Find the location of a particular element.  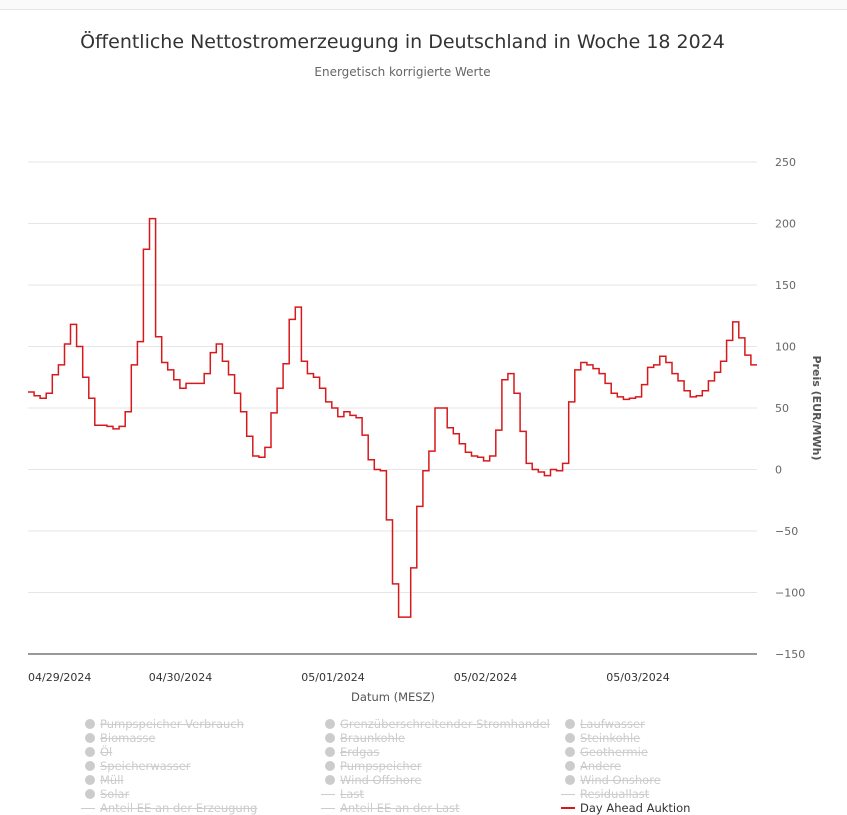

y-tick-label: 150 is located at coordinates (785, 285).